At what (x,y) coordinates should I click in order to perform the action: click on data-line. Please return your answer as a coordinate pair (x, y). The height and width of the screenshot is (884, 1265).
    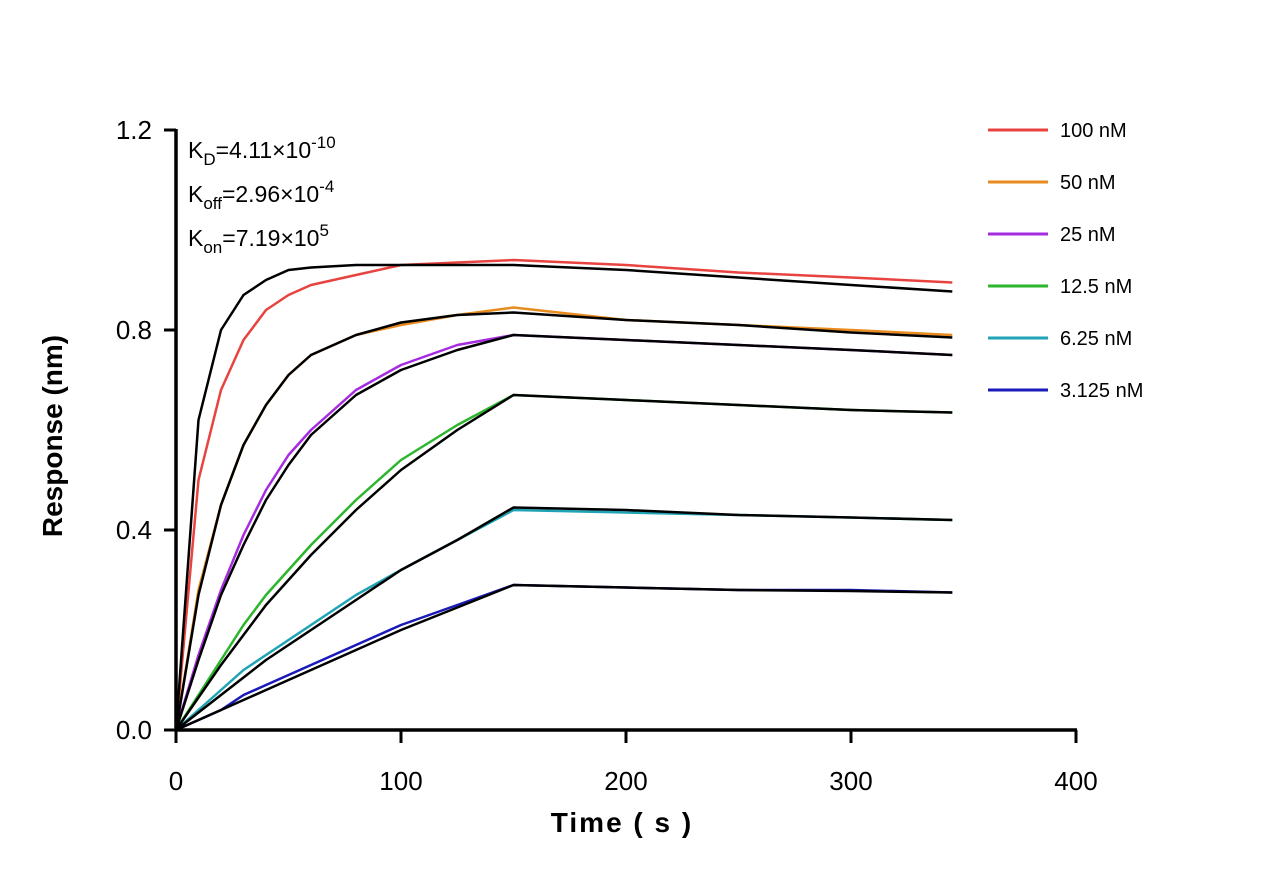
    Looking at the image, I should click on (564, 657).